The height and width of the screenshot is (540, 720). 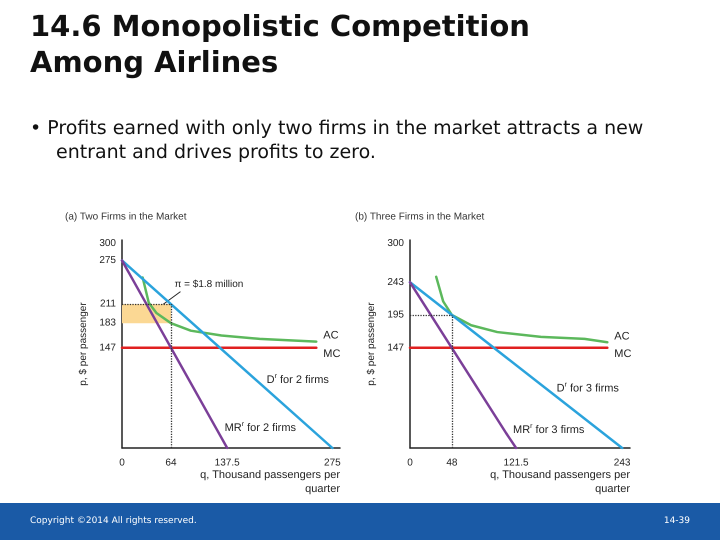 What do you see at coordinates (395, 282) in the screenshot?
I see `y-tick-label: 243` at bounding box center [395, 282].